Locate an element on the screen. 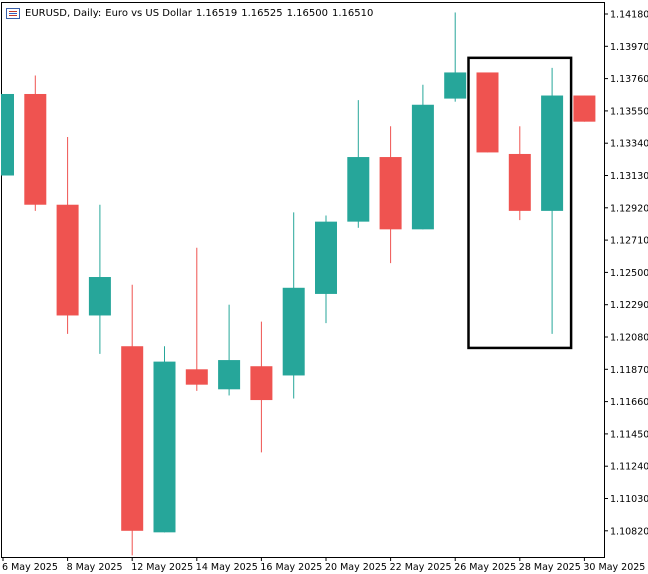  high-value: 1.16525 is located at coordinates (262, 13).